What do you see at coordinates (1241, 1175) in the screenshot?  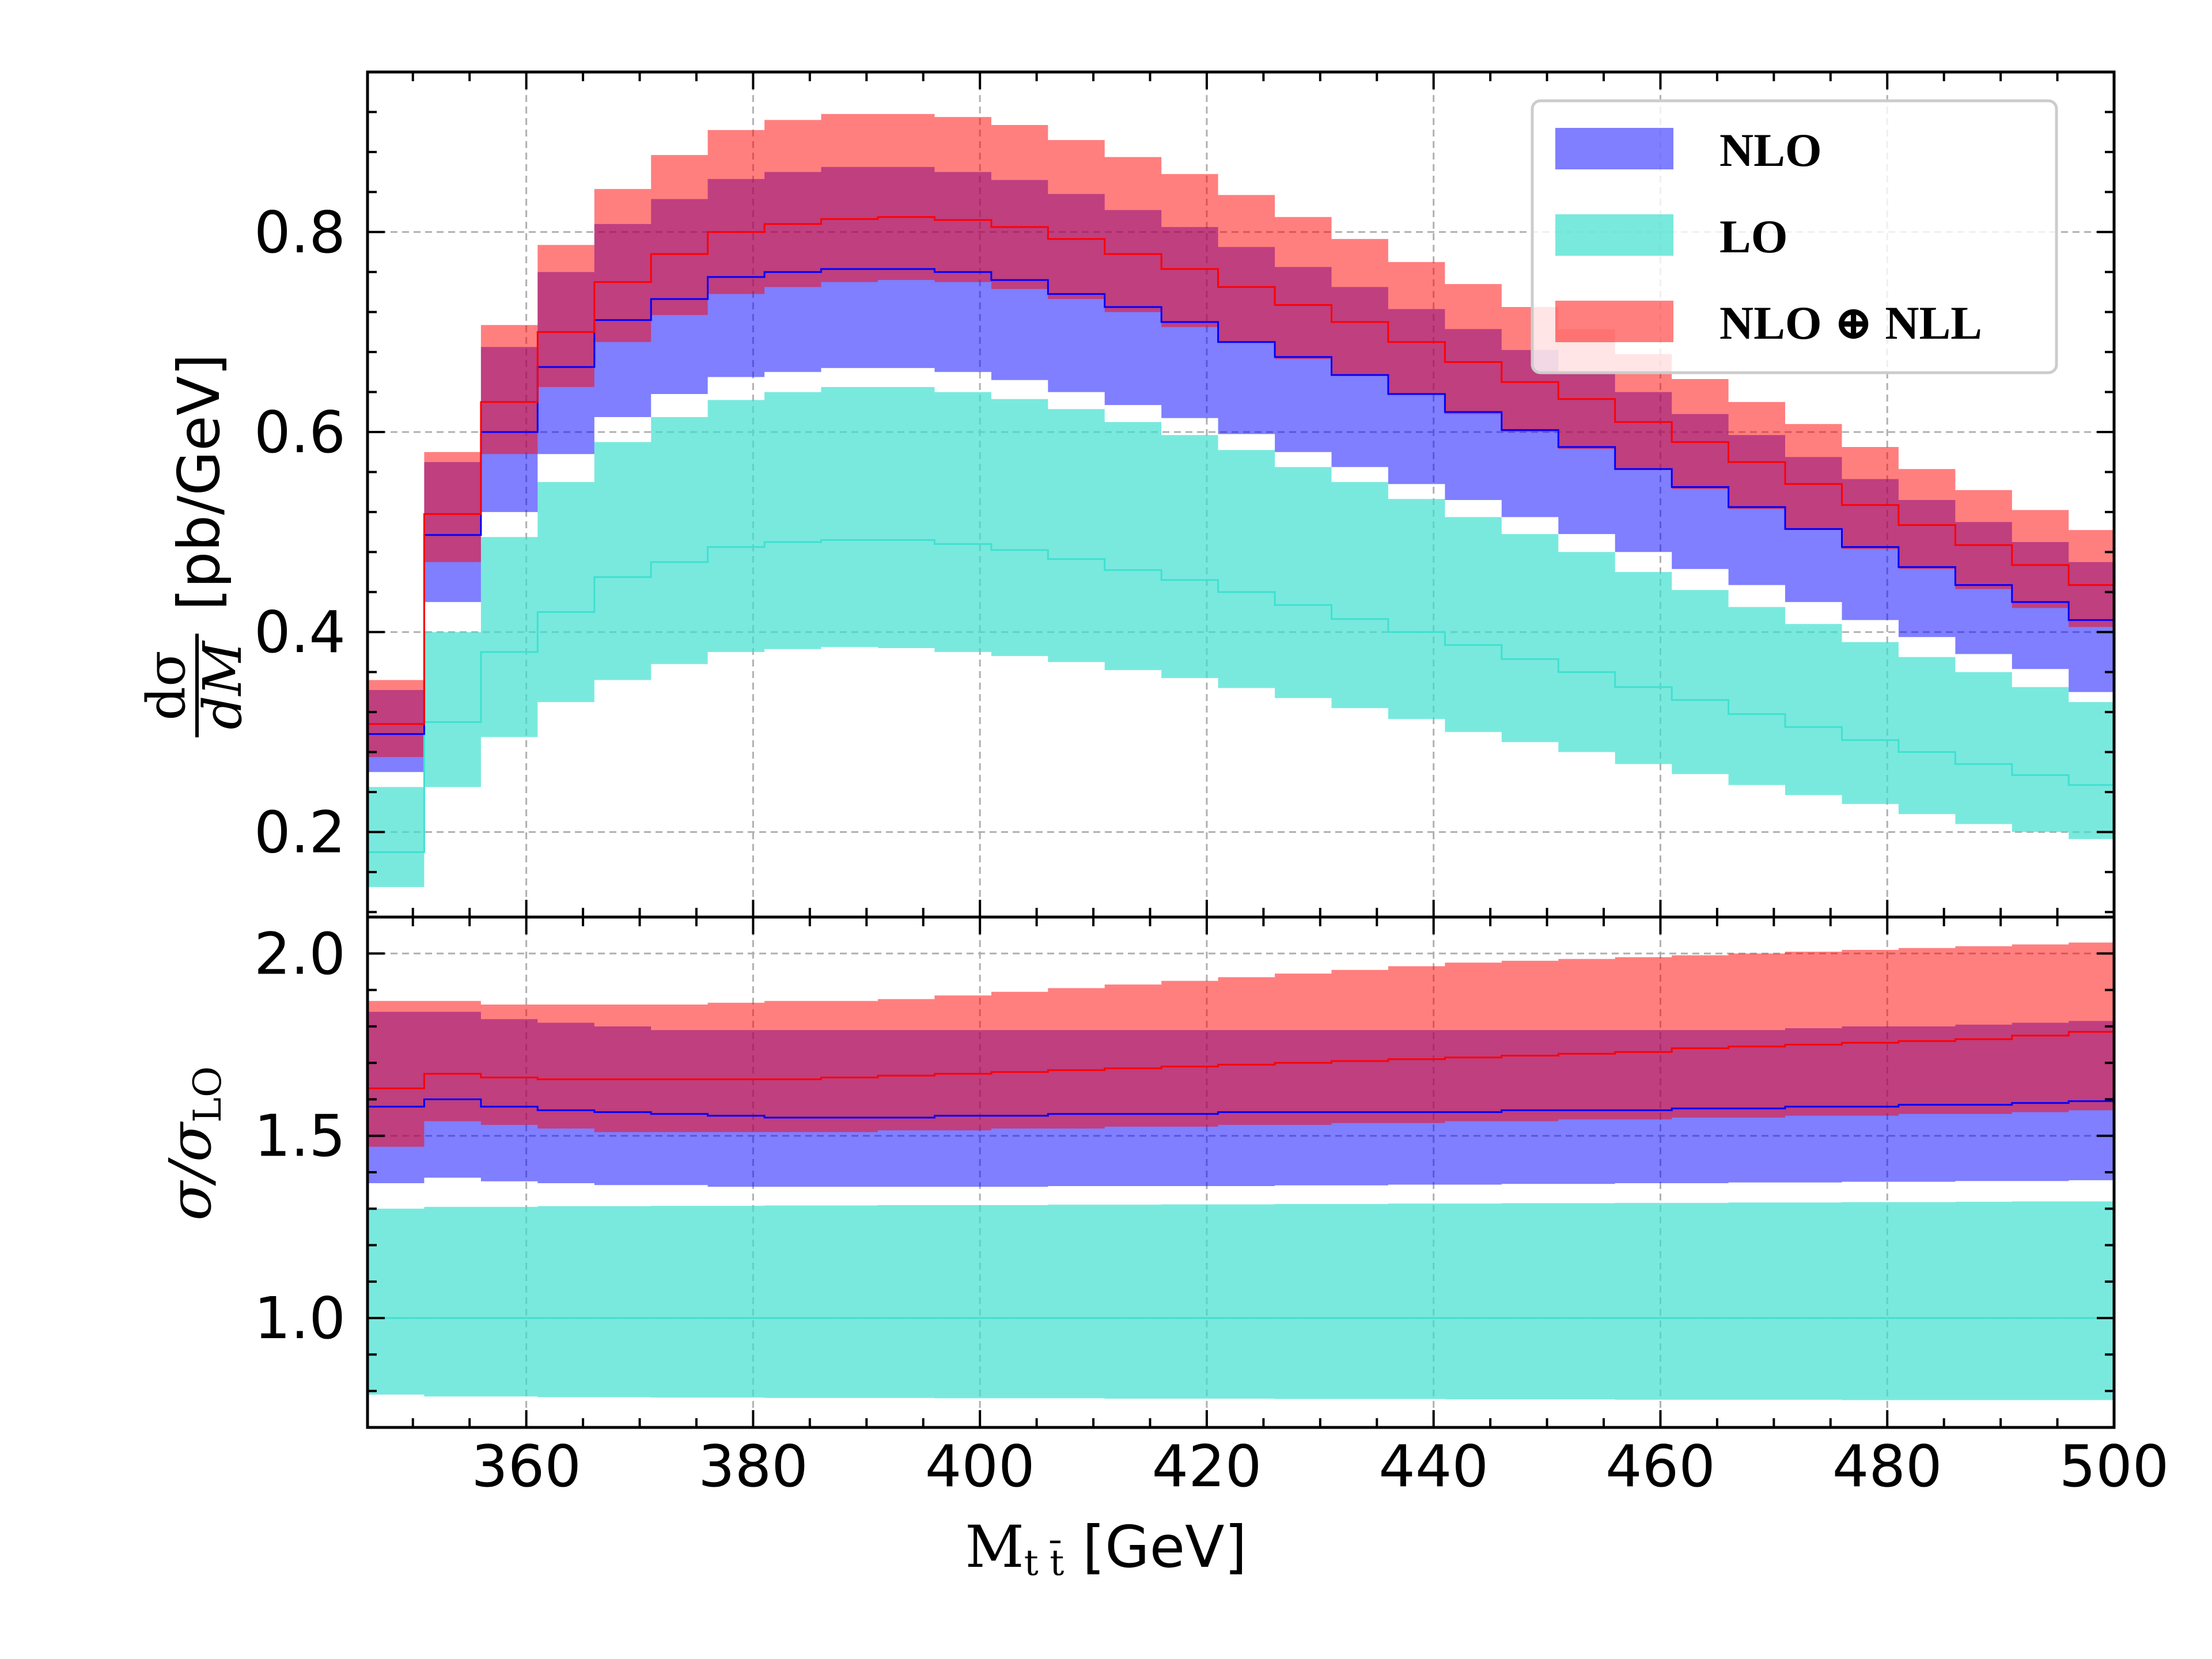 I see `bottom-lines` at bounding box center [1241, 1175].